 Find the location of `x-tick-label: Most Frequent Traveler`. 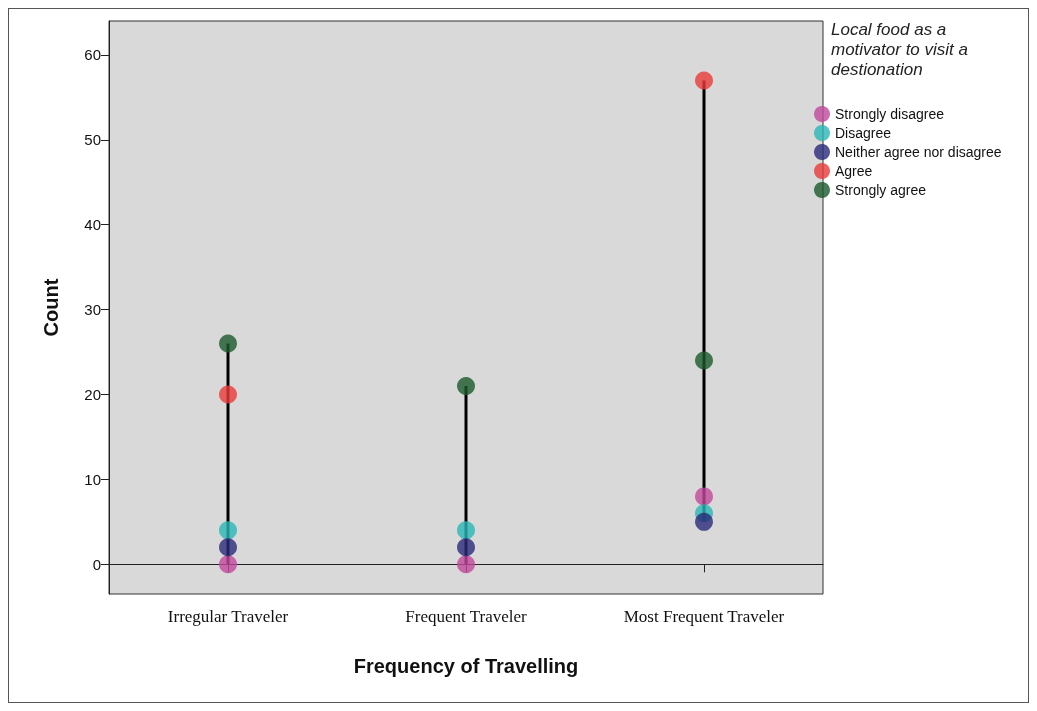

x-tick-label: Most Frequent Traveler is located at coordinates (704, 616).